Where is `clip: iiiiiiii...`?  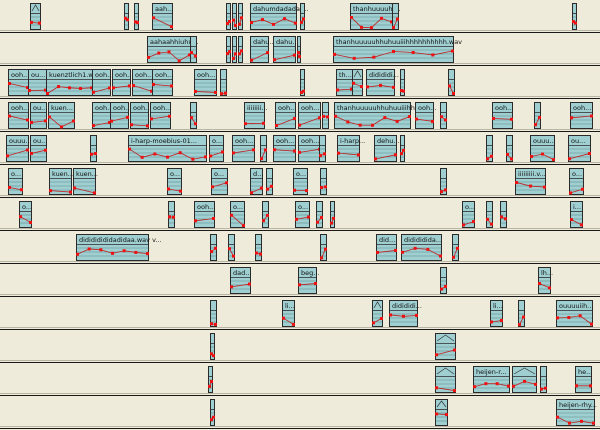 clip: iiiiiiii... is located at coordinates (256, 115).